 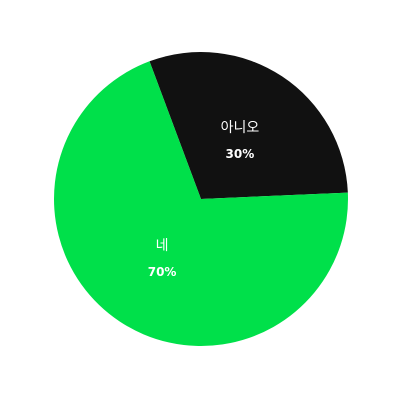 I want to click on slice-value-label-1: 70%, so click(x=162, y=272).